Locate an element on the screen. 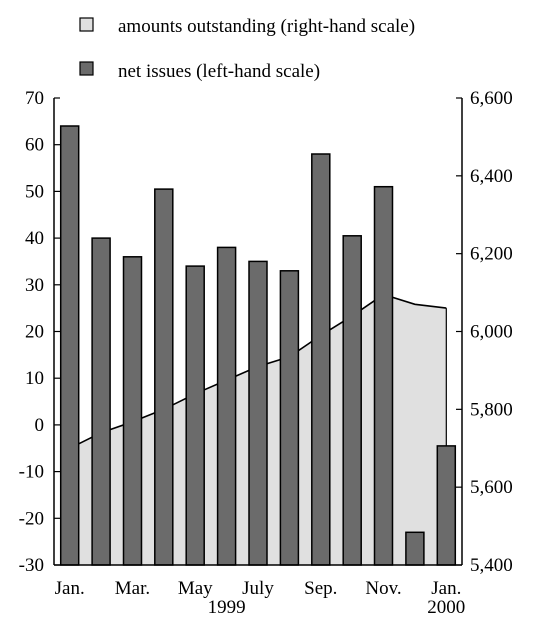 The height and width of the screenshot is (619, 533). left-tick-label: 40 is located at coordinates (34, 238).